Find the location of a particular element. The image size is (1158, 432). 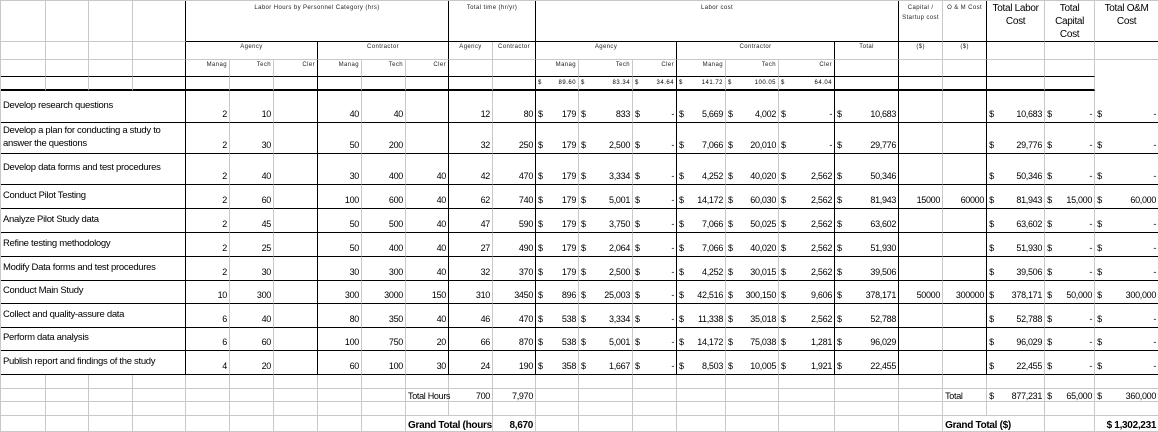

amount: 538 is located at coordinates (569, 342).